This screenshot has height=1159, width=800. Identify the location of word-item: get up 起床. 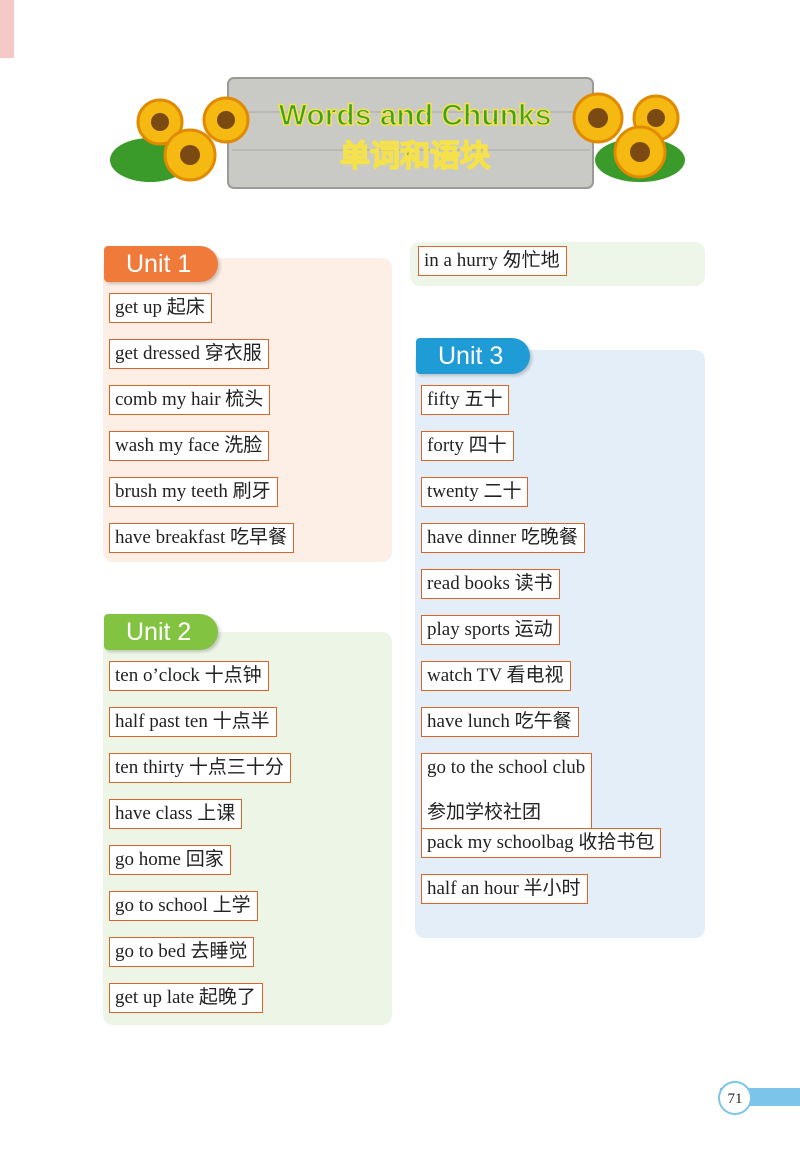
(160, 308).